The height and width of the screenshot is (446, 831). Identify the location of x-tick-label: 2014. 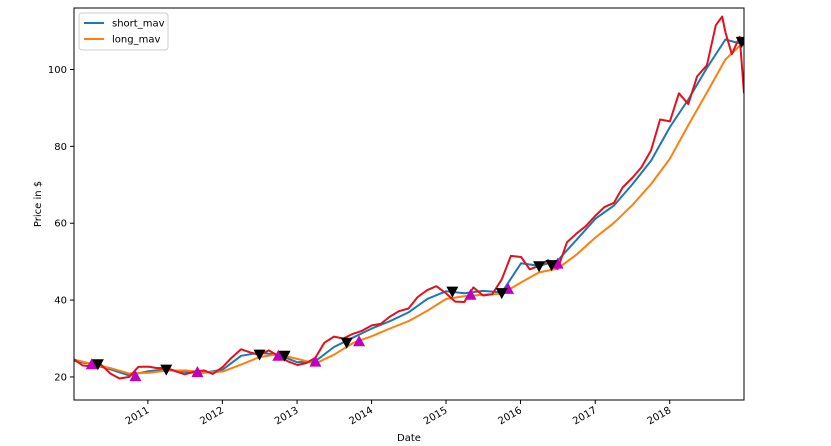
(362, 416).